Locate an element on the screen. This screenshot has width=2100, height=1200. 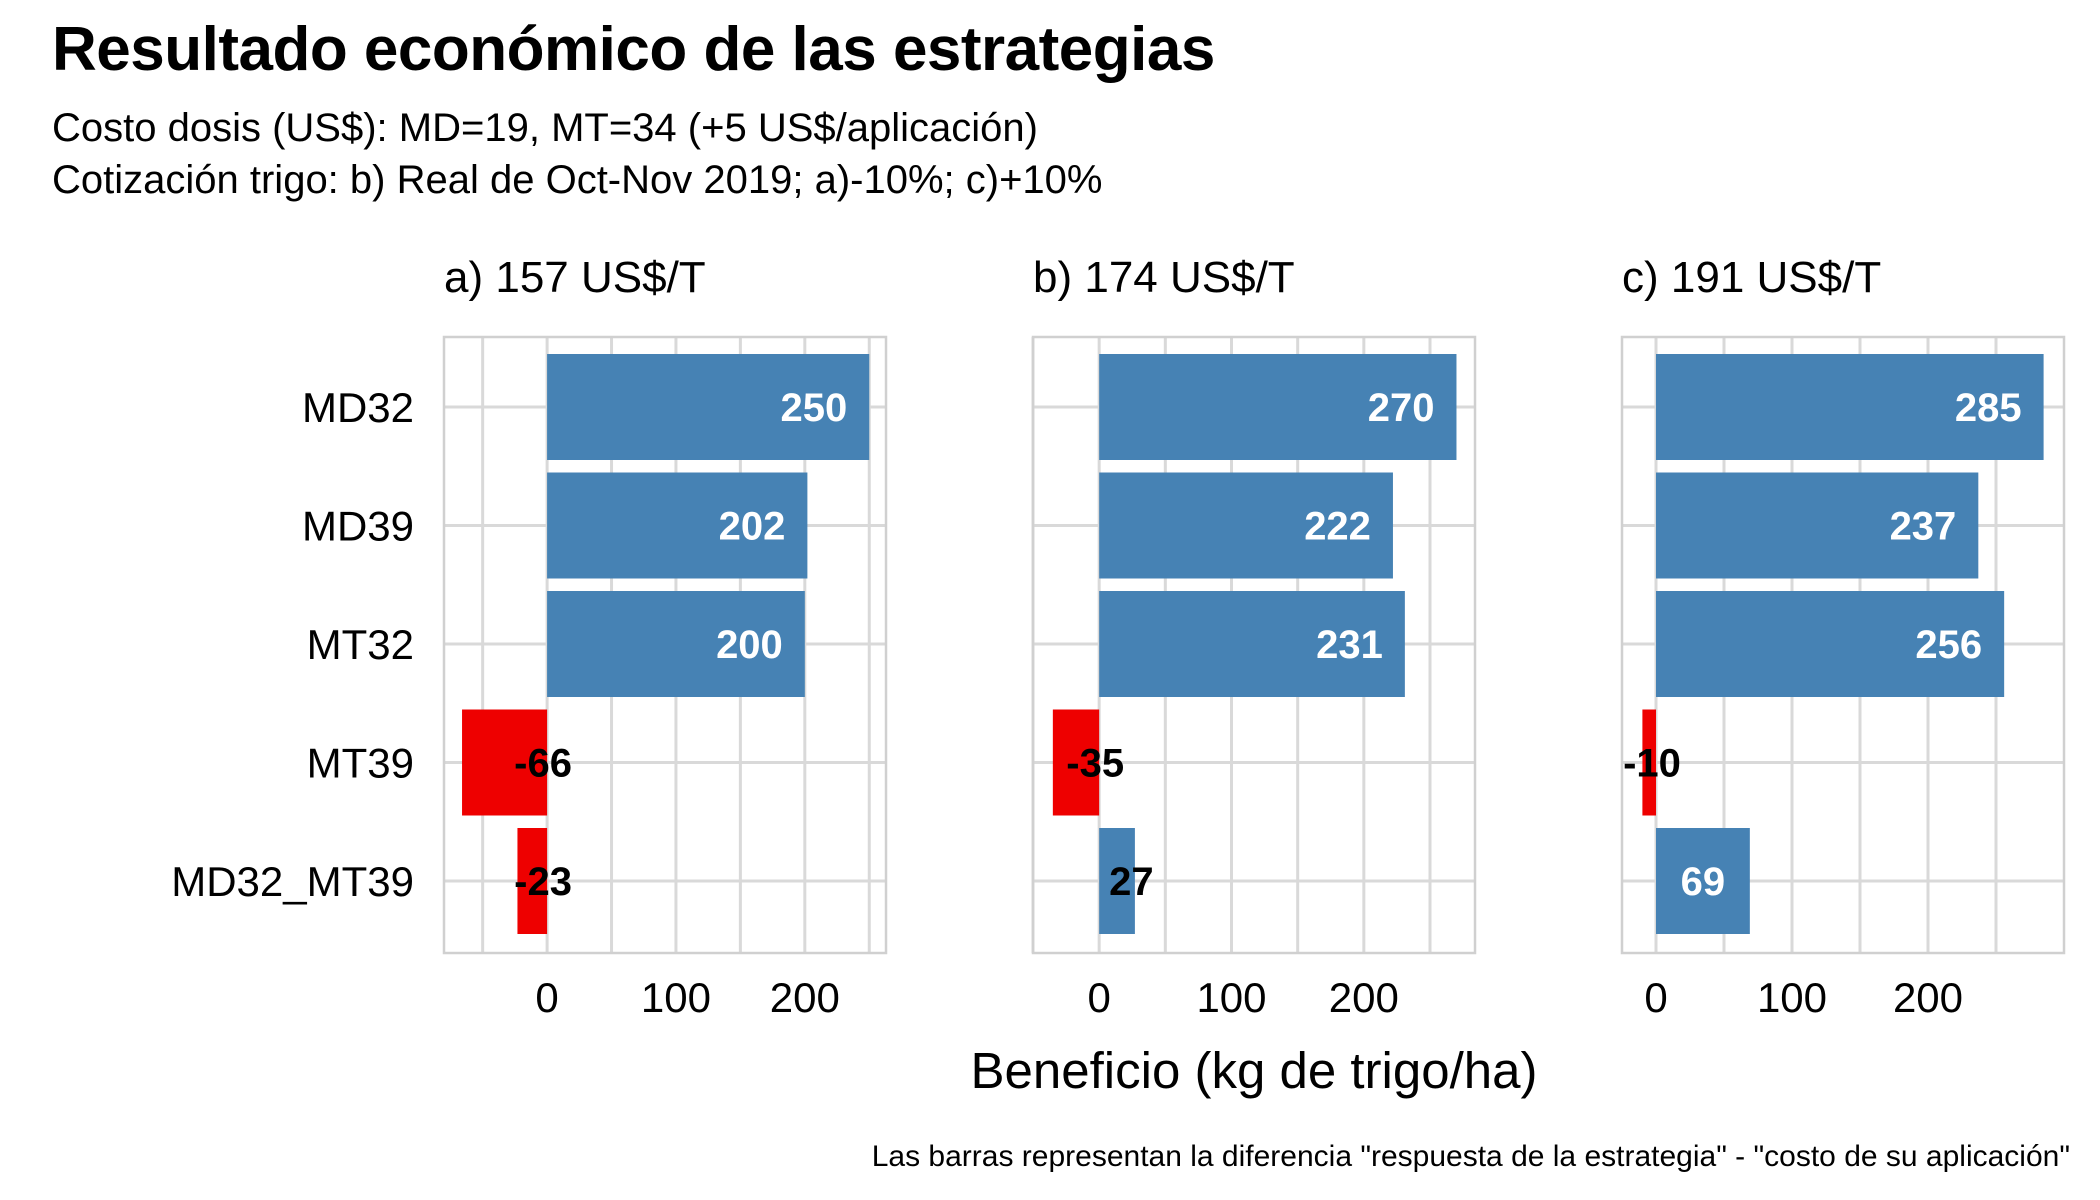
data-label: 222 is located at coordinates (1337, 527).